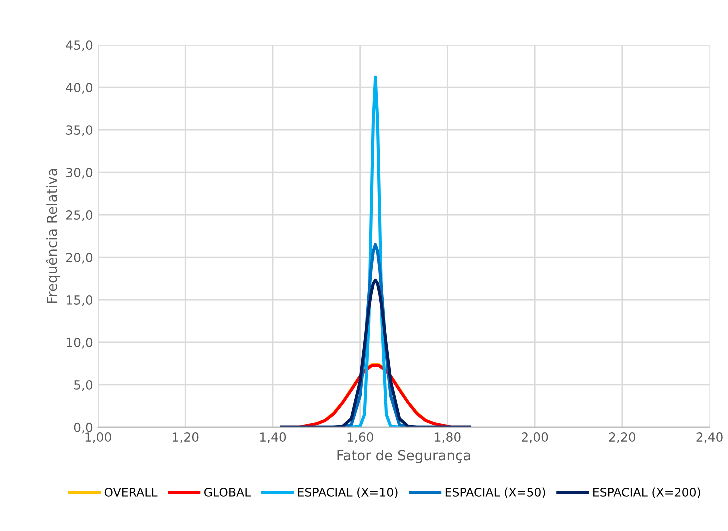 The image size is (728, 531). What do you see at coordinates (404, 457) in the screenshot?
I see `x-axis-title: Fator de Segurança` at bounding box center [404, 457].